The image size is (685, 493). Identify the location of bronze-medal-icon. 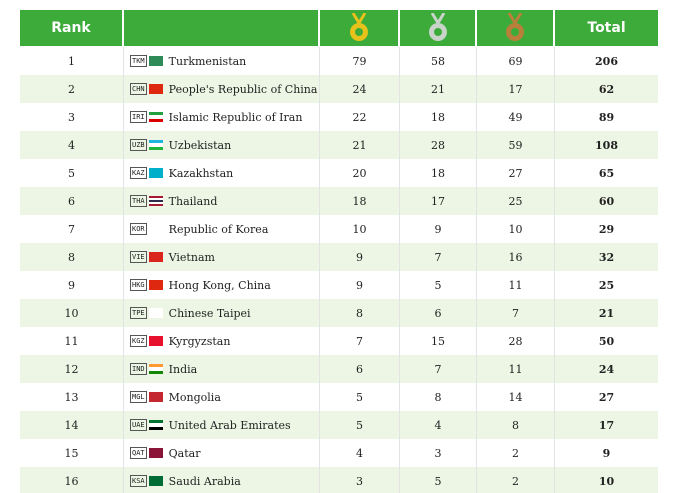
(515, 27).